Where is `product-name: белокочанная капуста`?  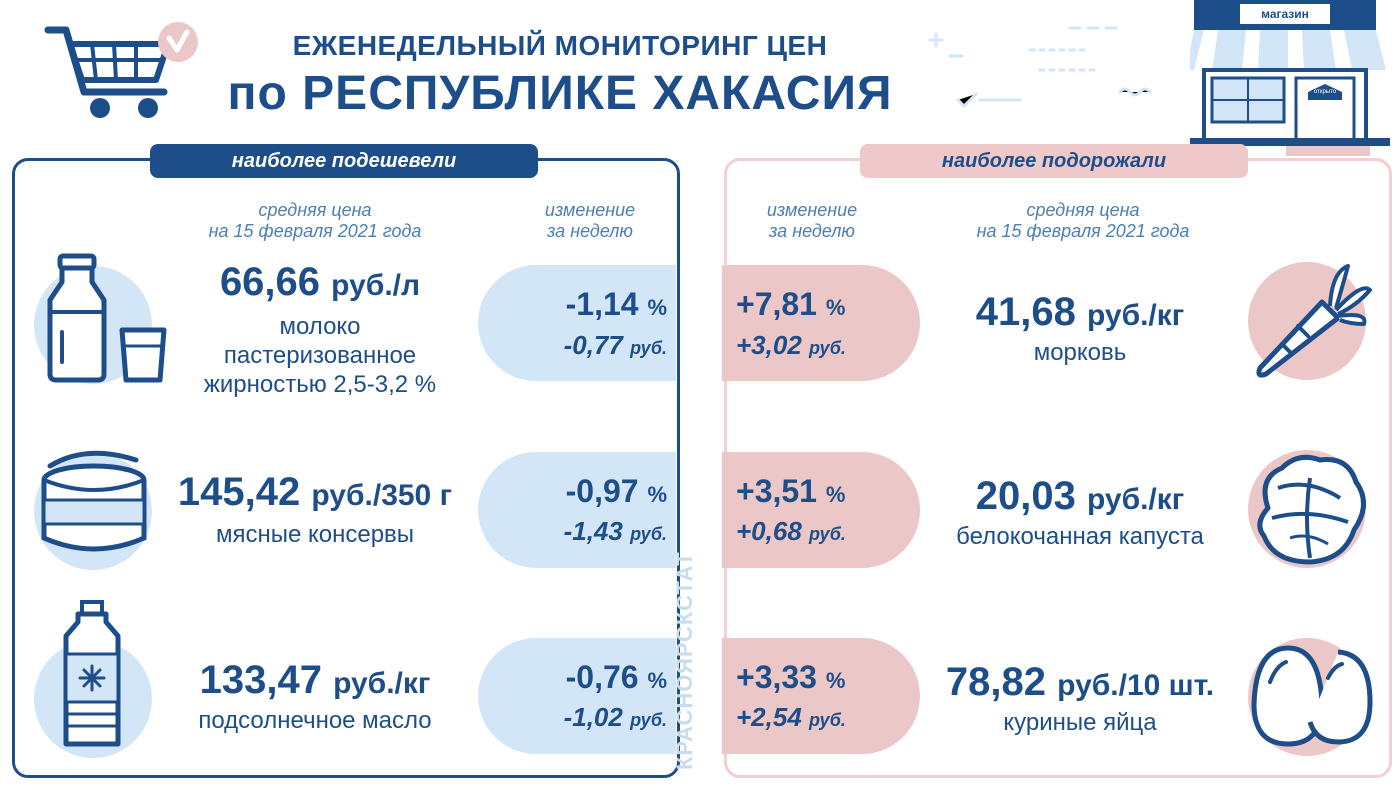
product-name: белокочанная капуста is located at coordinates (1080, 536).